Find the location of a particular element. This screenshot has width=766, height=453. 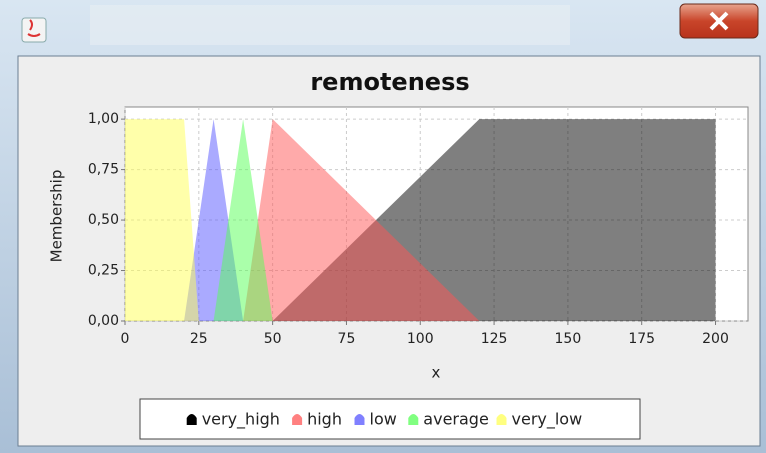

y-tick-label: 1,00 is located at coordinates (103, 119).